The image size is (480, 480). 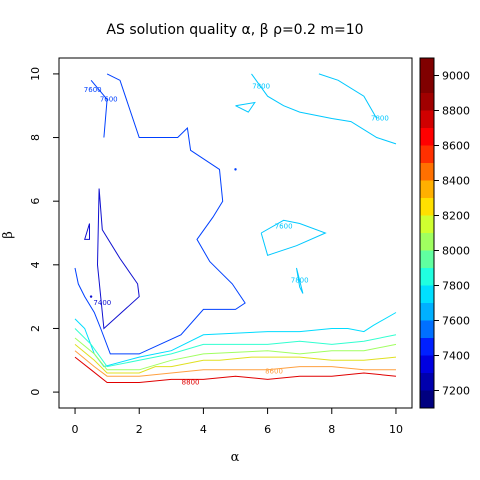 I want to click on y-tick-label-4: 8, so click(x=35, y=137).